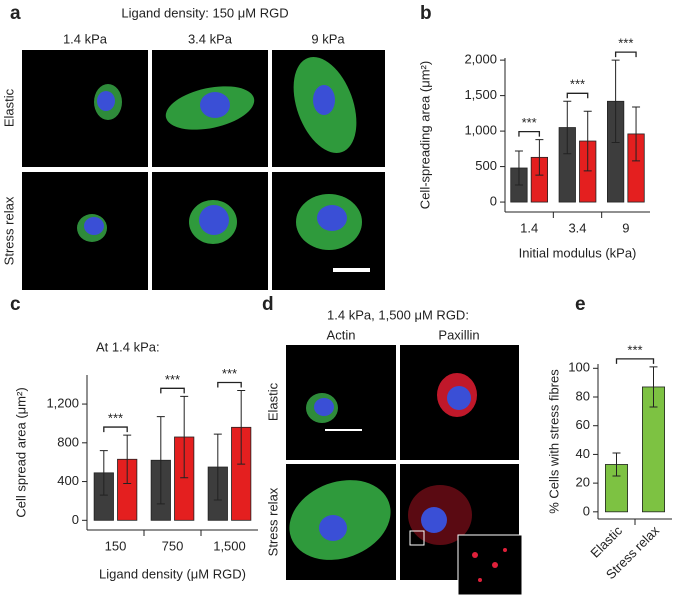 Image resolution: width=685 pixels, height=602 pixels. I want to click on panel-letter: e, so click(580, 304).